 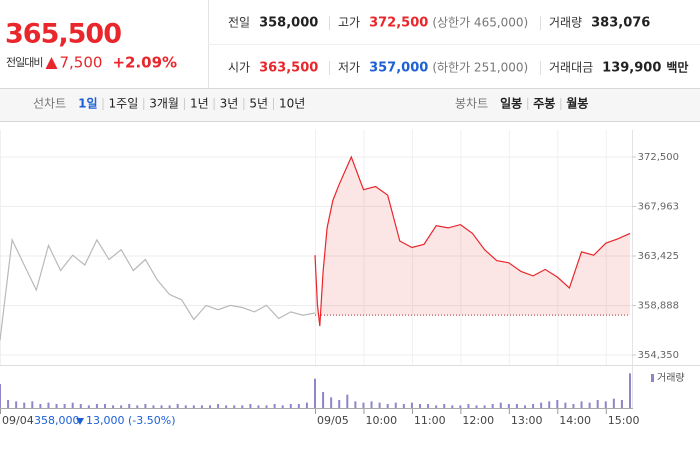 I want to click on summary-value: 357,000, so click(x=398, y=68).